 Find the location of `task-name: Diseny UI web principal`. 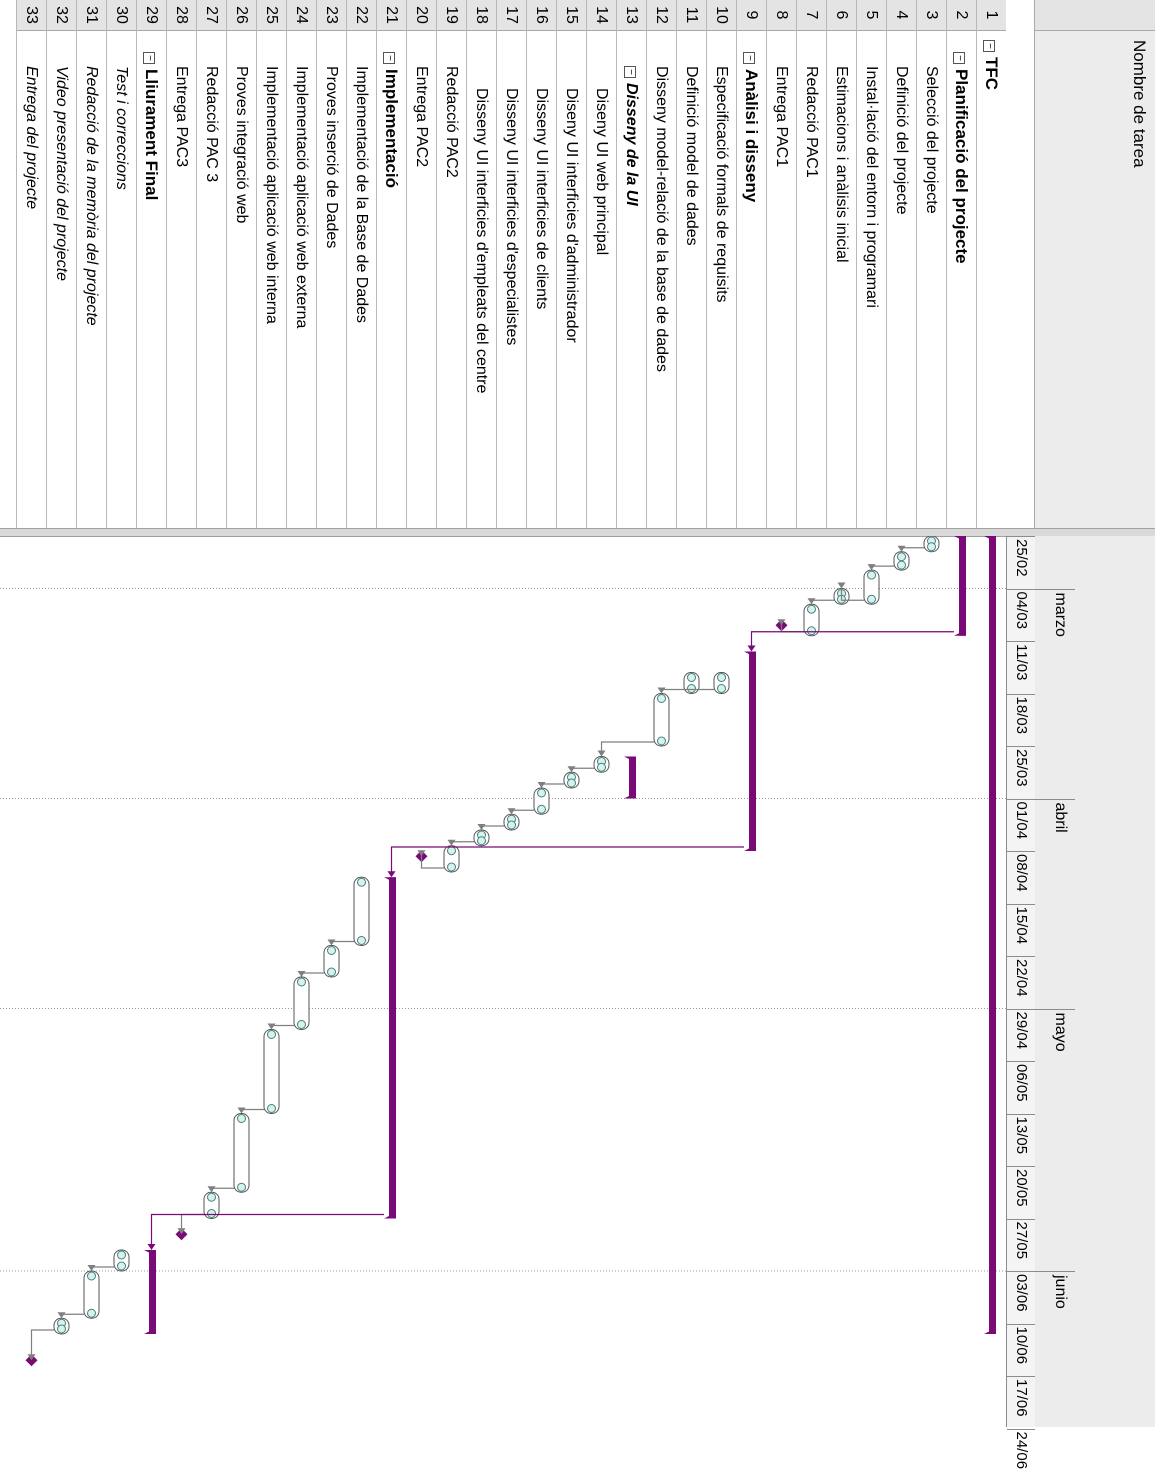

task-name: Diseny UI web principal is located at coordinates (601, 171).